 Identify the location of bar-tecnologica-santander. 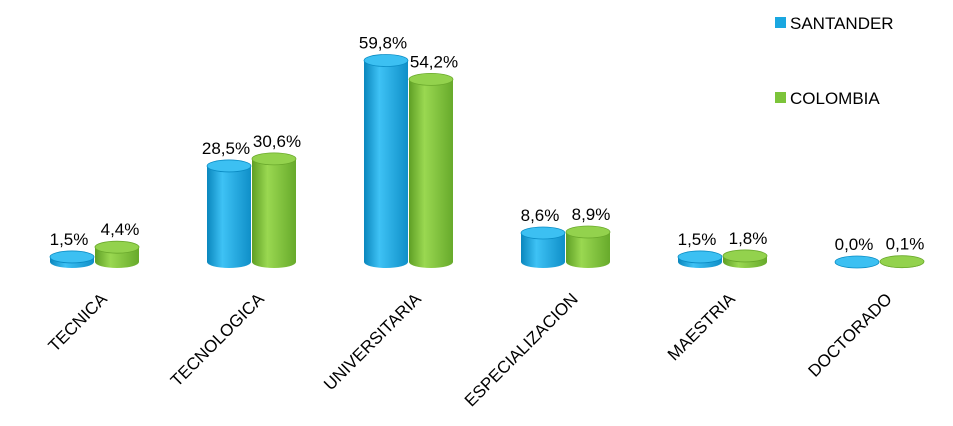
(229, 213).